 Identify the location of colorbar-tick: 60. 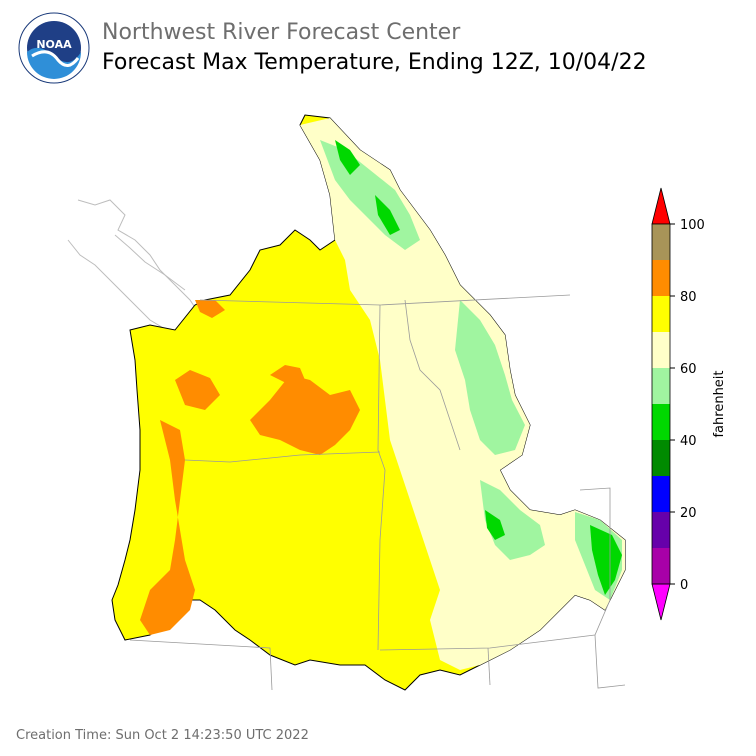
(683, 369).